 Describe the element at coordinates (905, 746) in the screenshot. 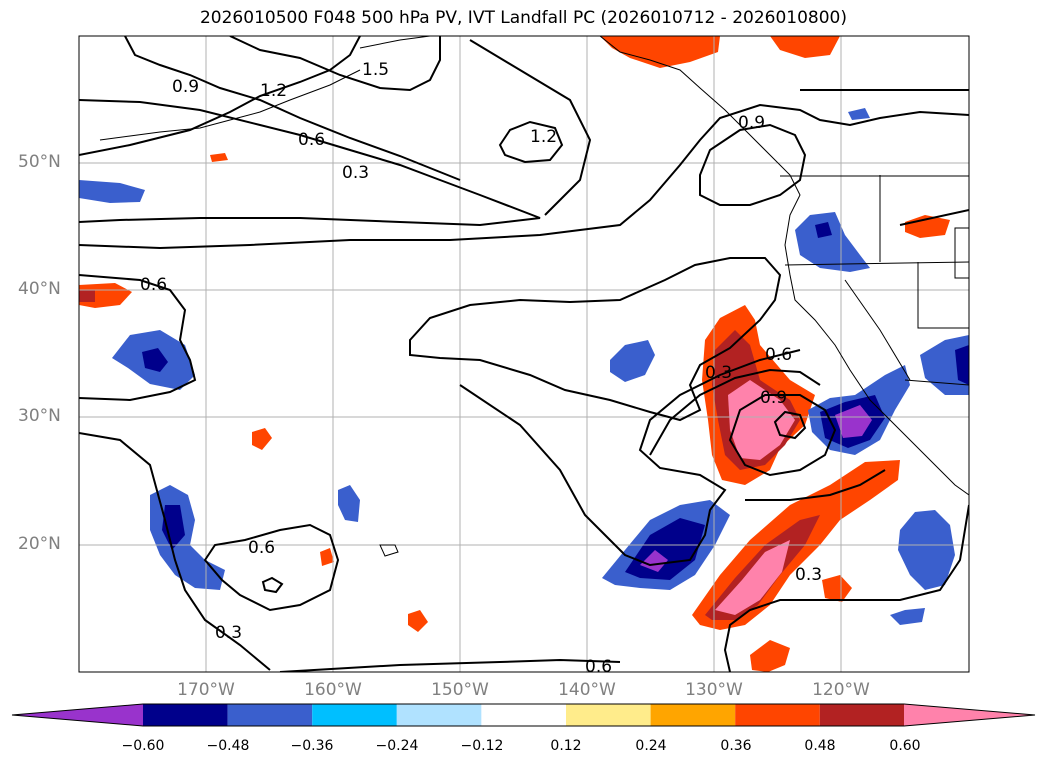

I see `colorbar-tick: 0.60` at that location.